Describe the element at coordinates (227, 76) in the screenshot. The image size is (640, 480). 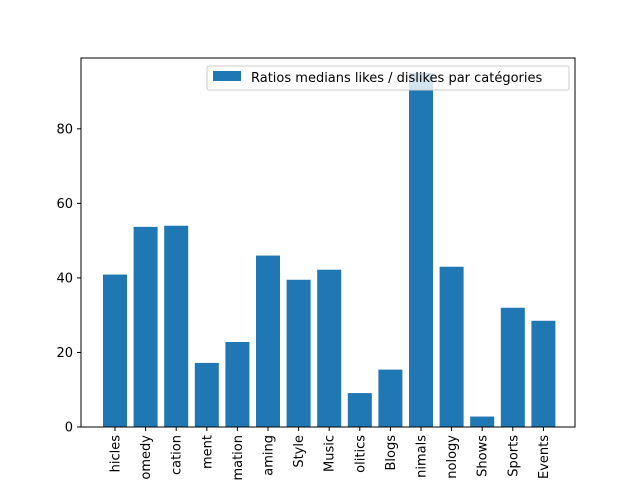
I see `legend-swatch` at that location.